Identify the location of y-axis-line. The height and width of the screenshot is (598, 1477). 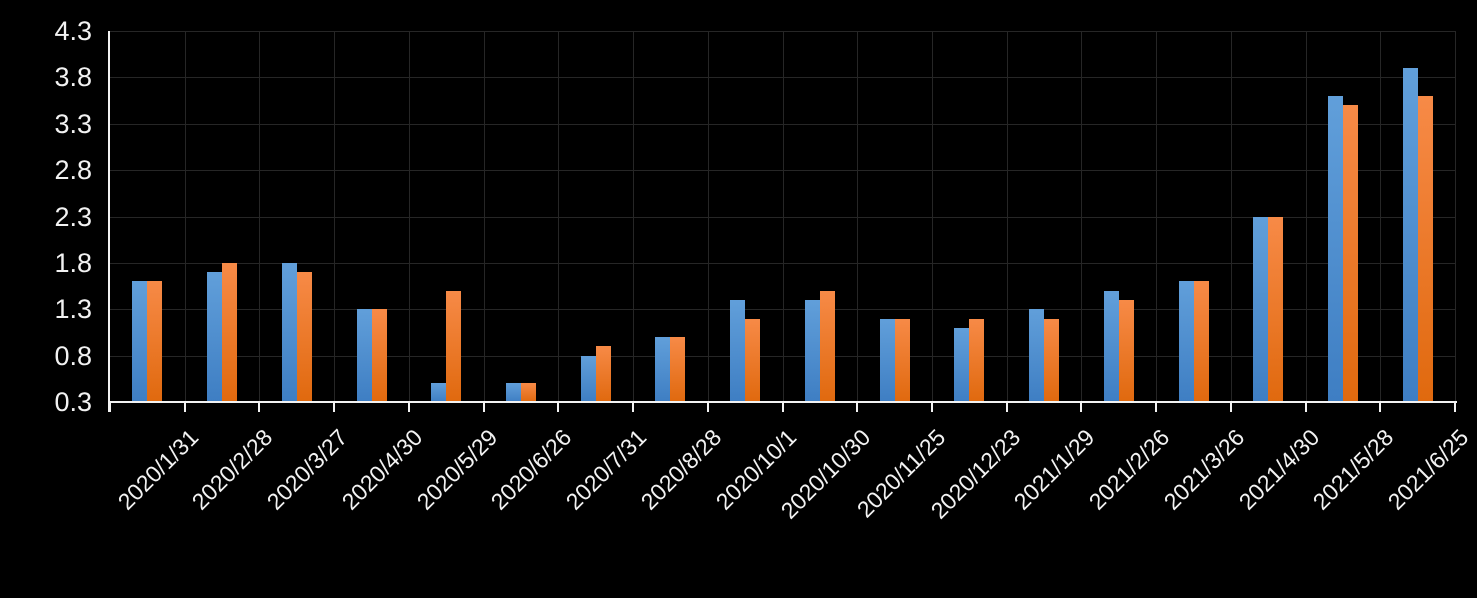
(109, 221).